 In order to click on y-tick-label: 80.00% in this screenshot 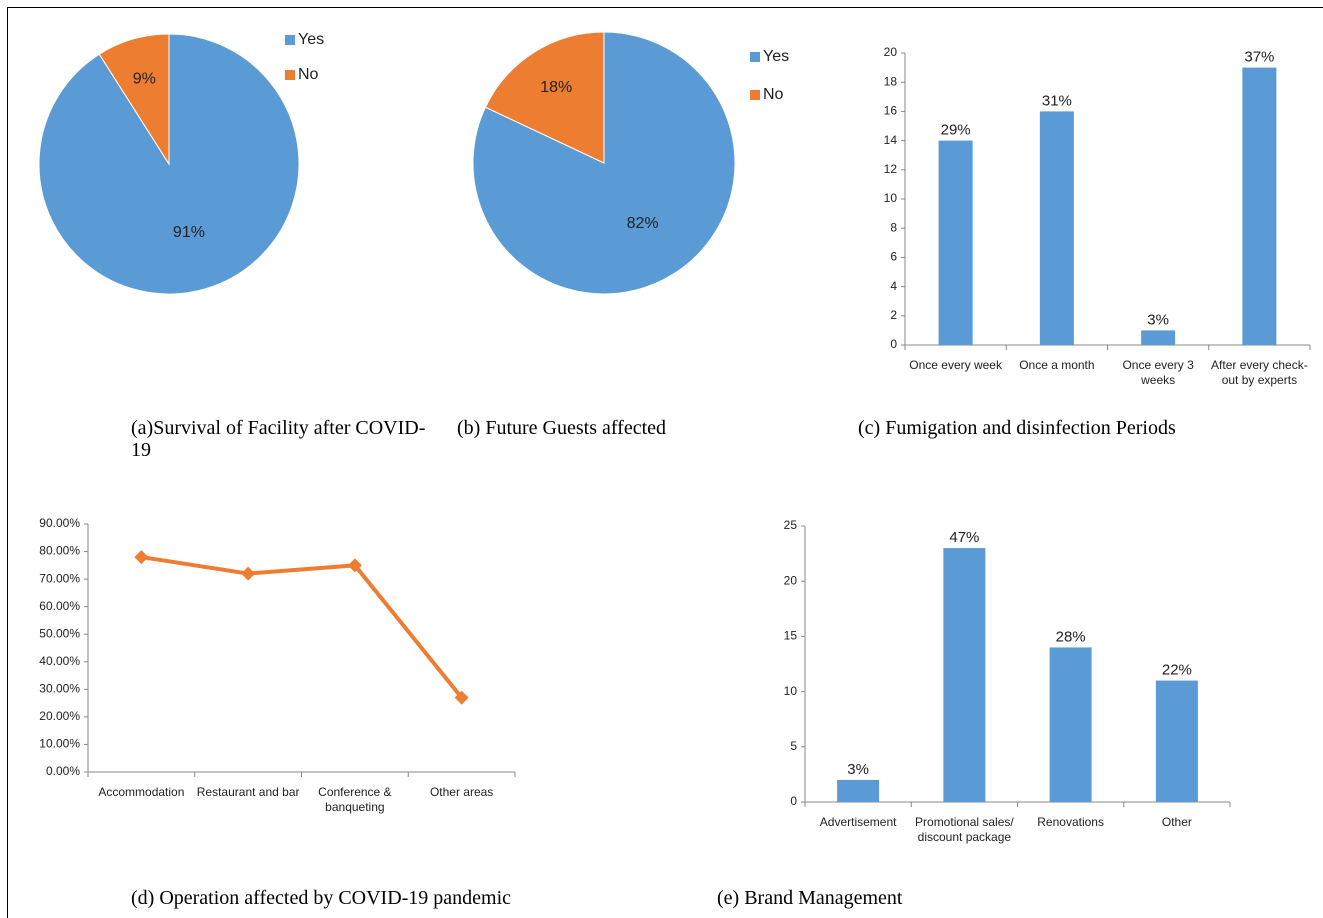, I will do `click(59, 551)`.